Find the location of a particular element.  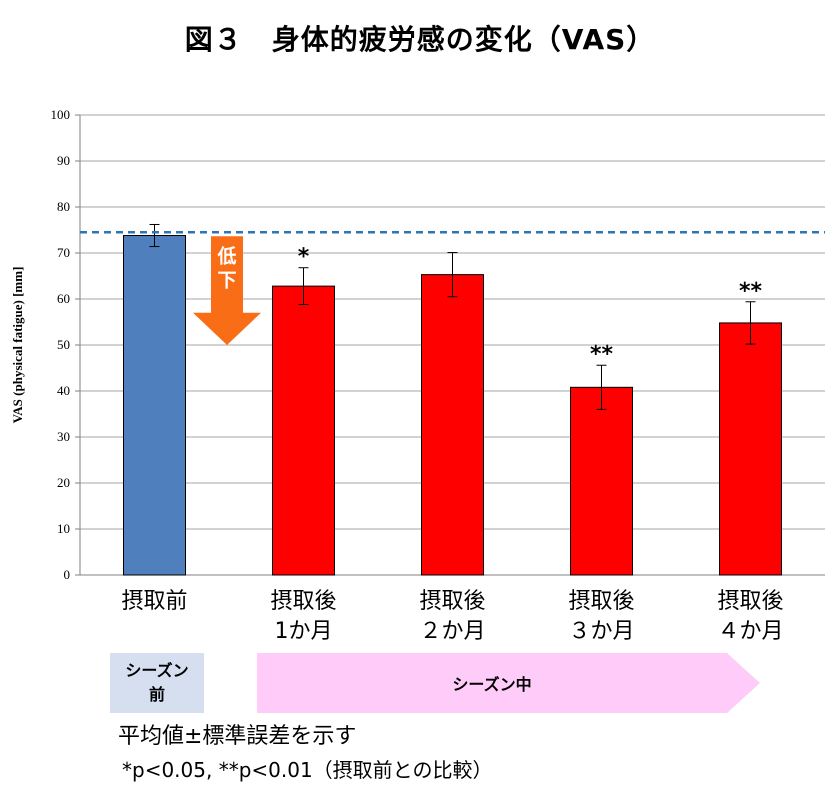

y-axis-ticks: 0 10 20 30 40 50 60 70 80 90 100 is located at coordinates (65, 344).